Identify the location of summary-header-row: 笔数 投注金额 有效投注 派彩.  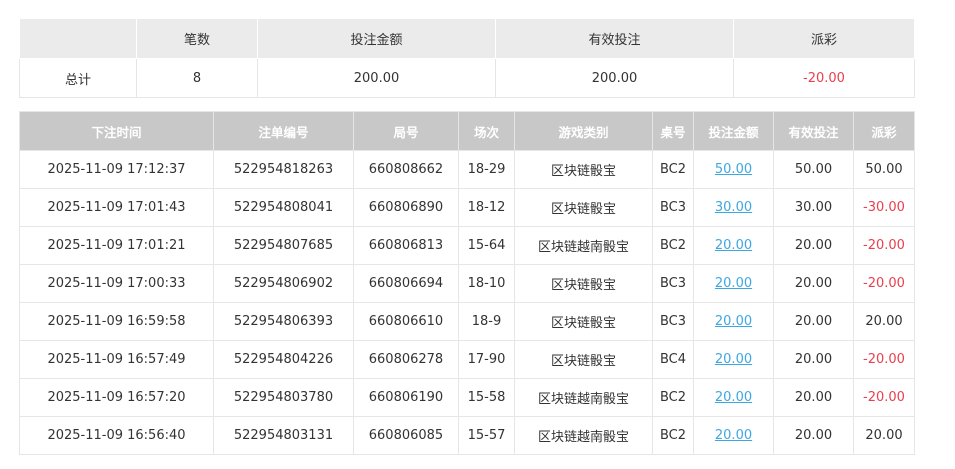
(467, 38).